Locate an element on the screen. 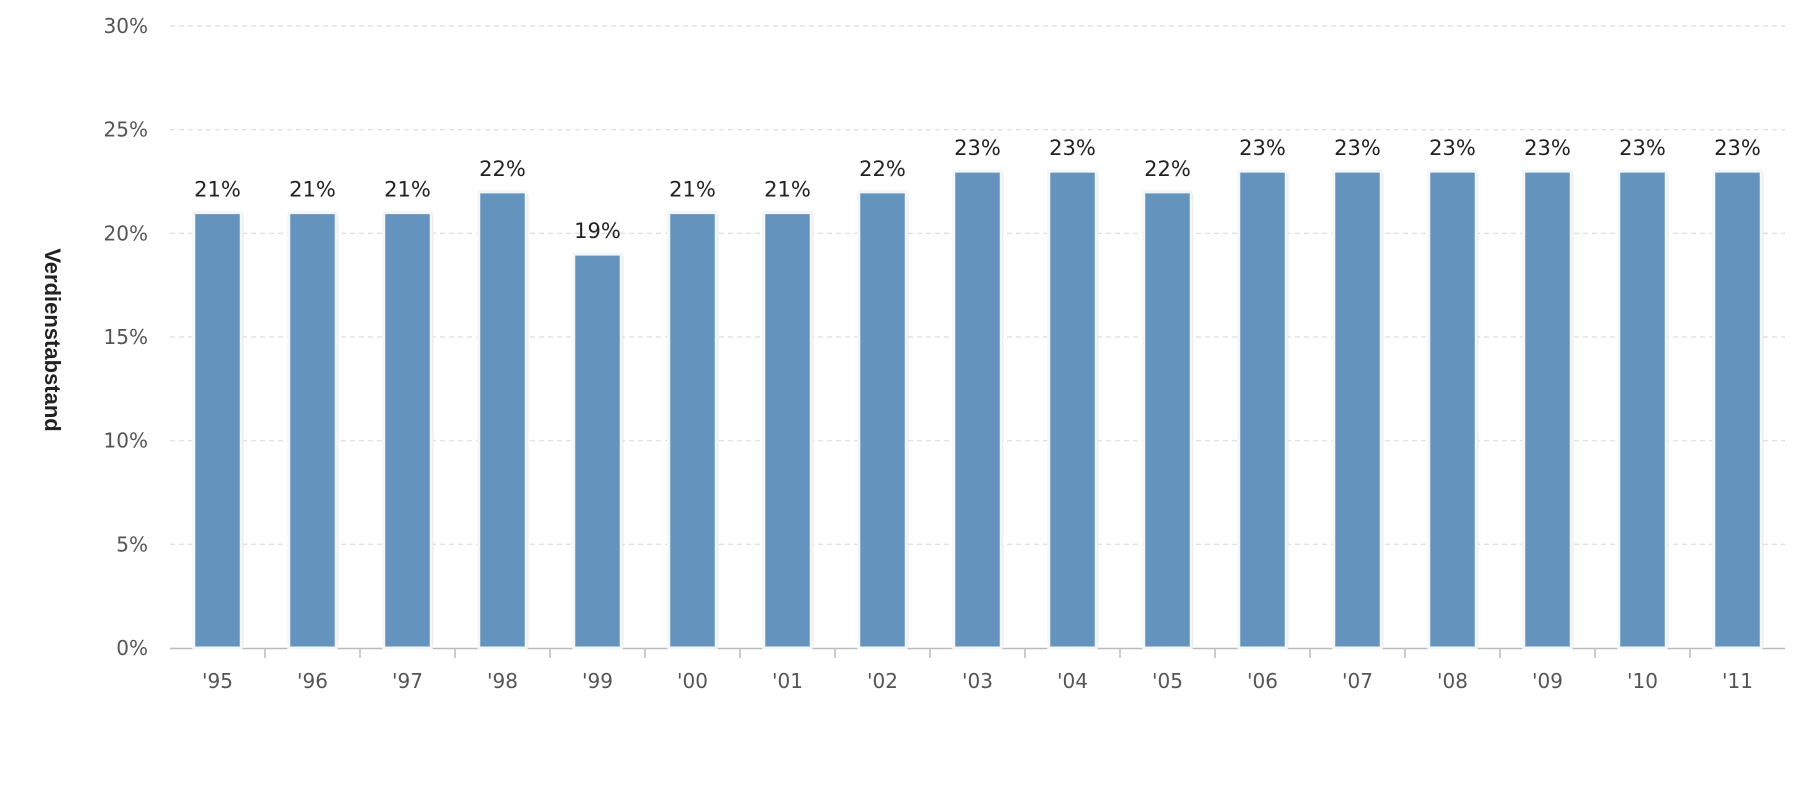 The width and height of the screenshot is (1801, 798). x-tick-label: '98 is located at coordinates (502, 681).